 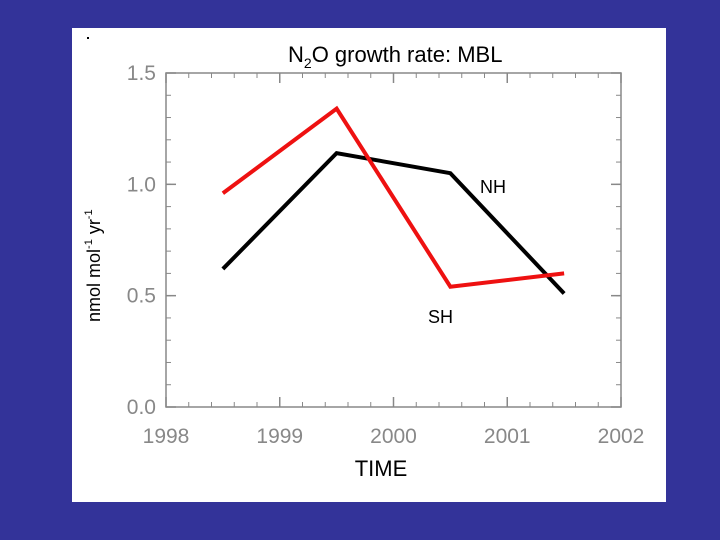 What do you see at coordinates (89, 244) in the screenshot?
I see `ylabel-sup-1: -1` at bounding box center [89, 244].